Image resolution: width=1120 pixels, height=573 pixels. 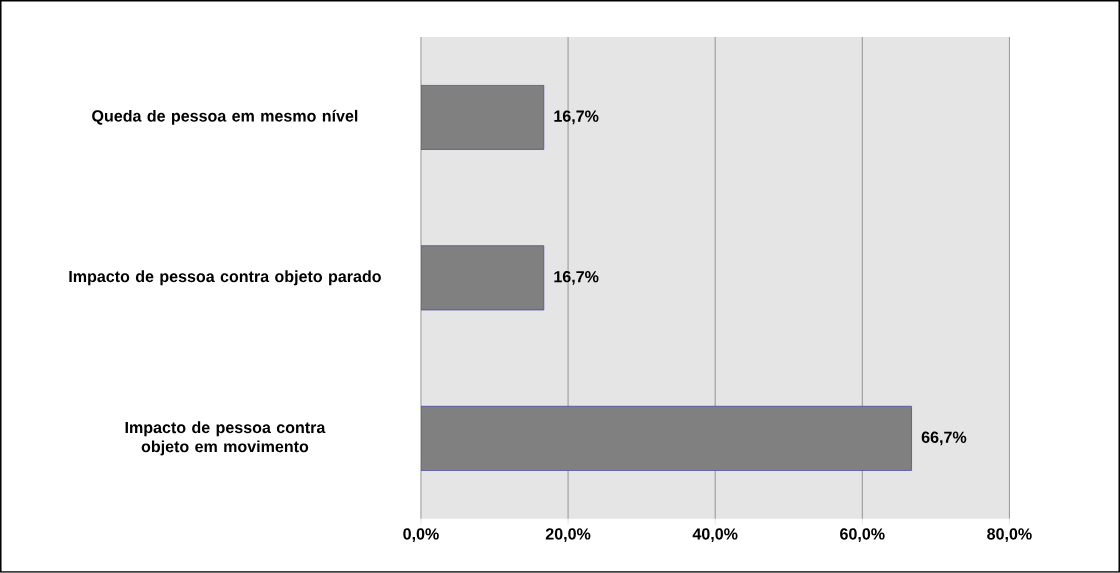 I want to click on y-tick-label: Impacto de pessoa contra objeto parado, so click(x=225, y=278).